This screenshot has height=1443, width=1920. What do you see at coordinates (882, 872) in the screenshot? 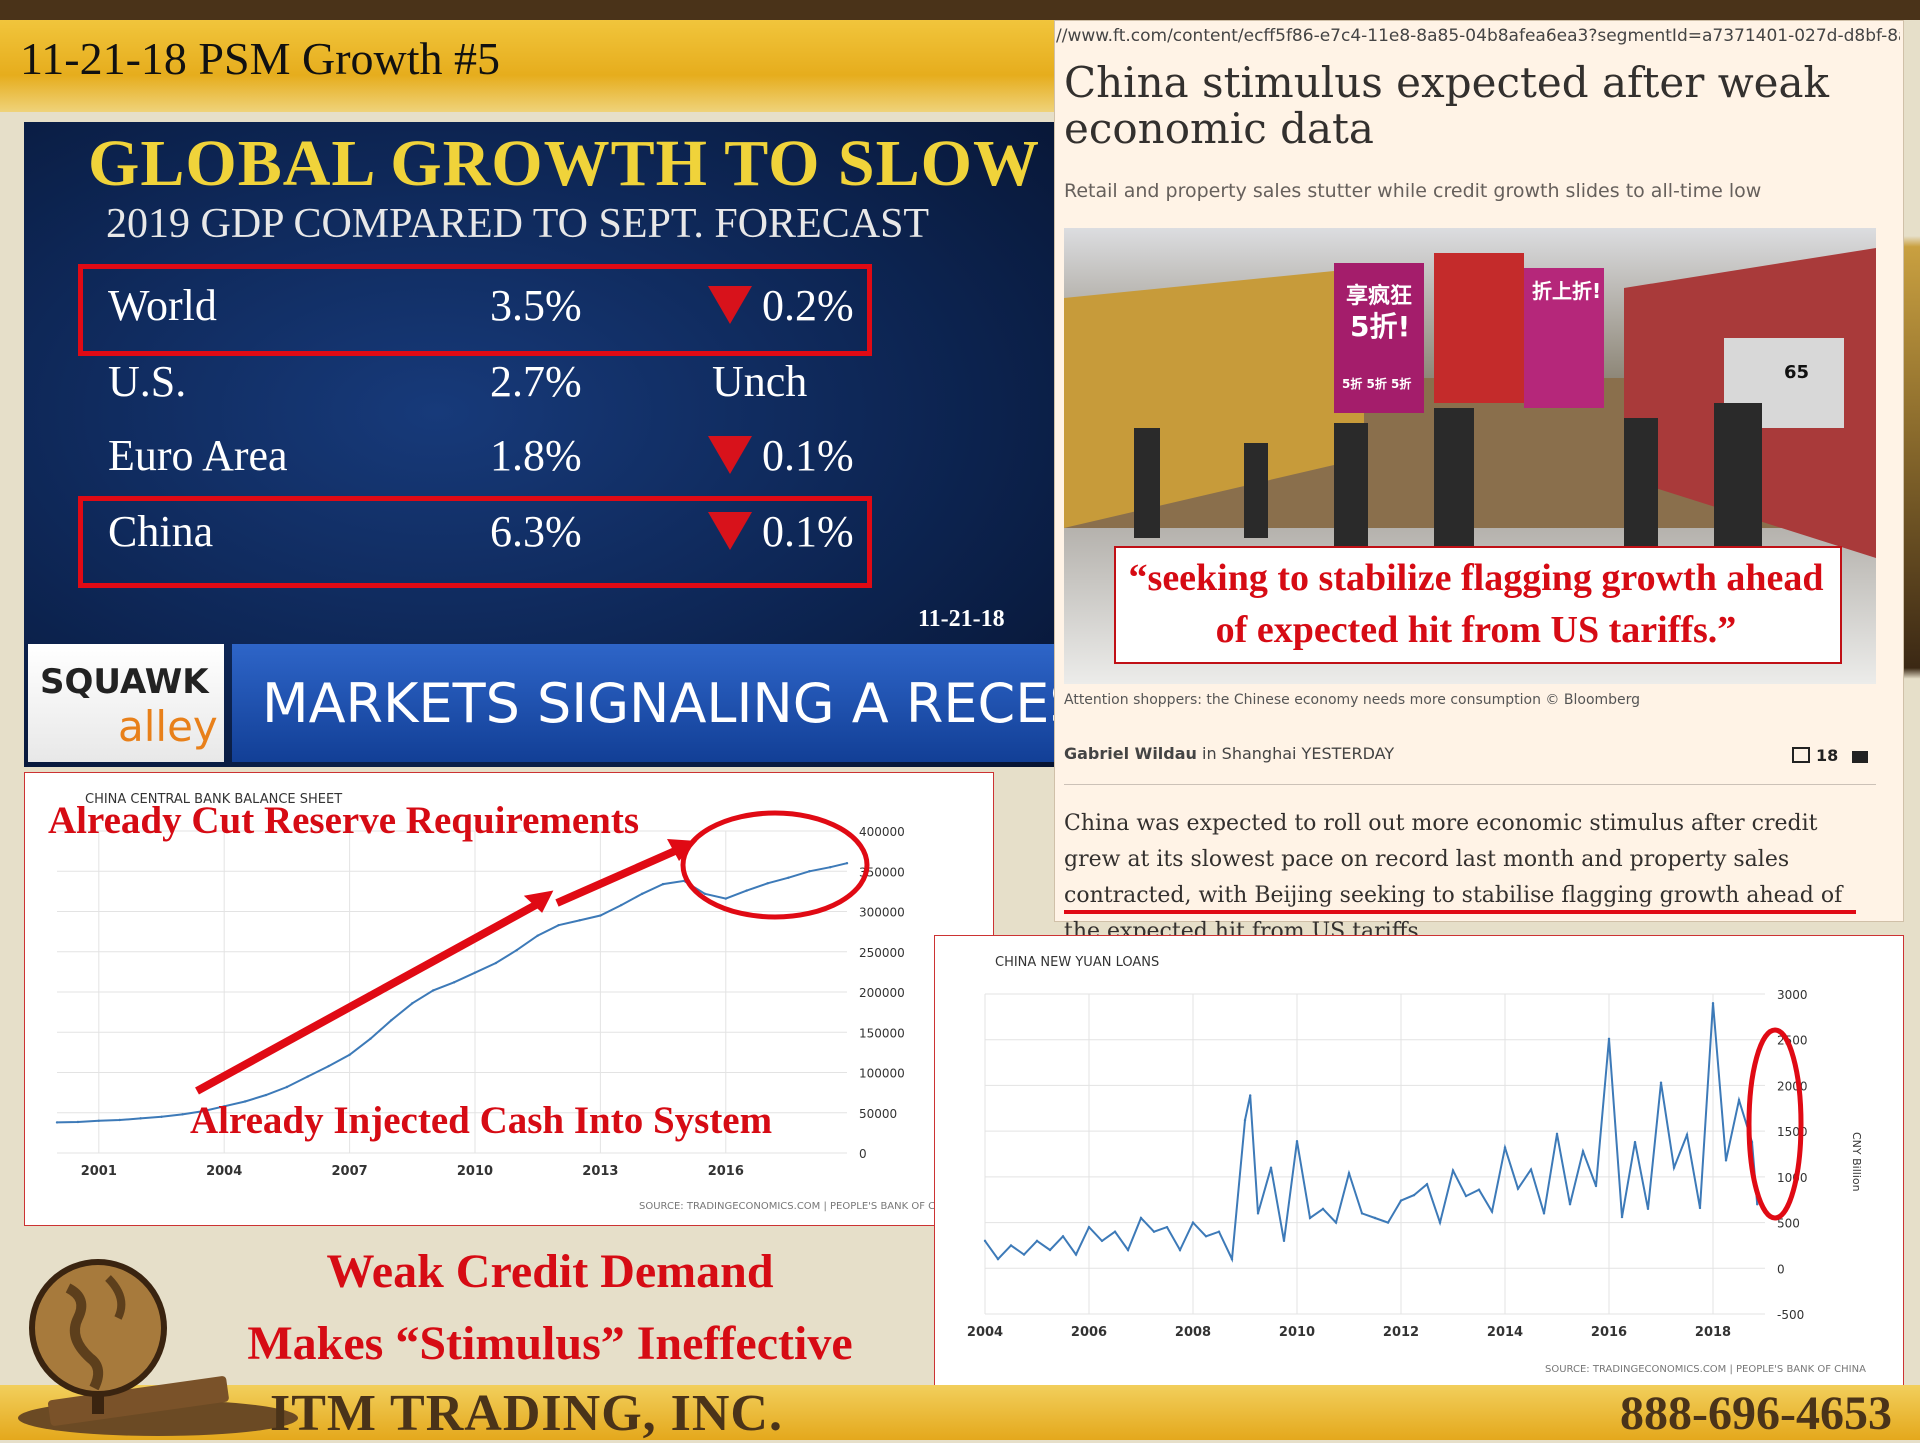
I see `y-tick-label: 350000` at bounding box center [882, 872].